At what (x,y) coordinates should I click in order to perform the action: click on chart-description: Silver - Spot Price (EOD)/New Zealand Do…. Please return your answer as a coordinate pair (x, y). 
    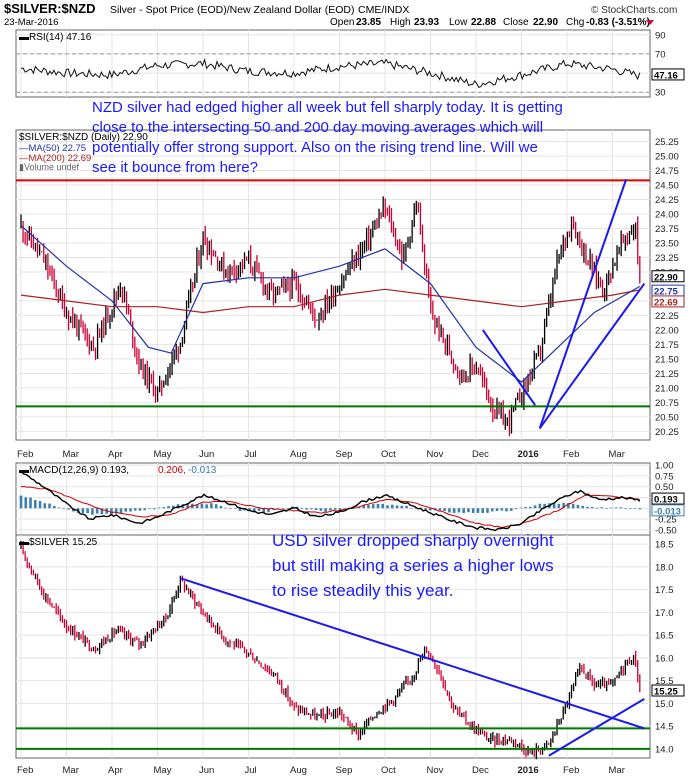
    Looking at the image, I should click on (232, 10).